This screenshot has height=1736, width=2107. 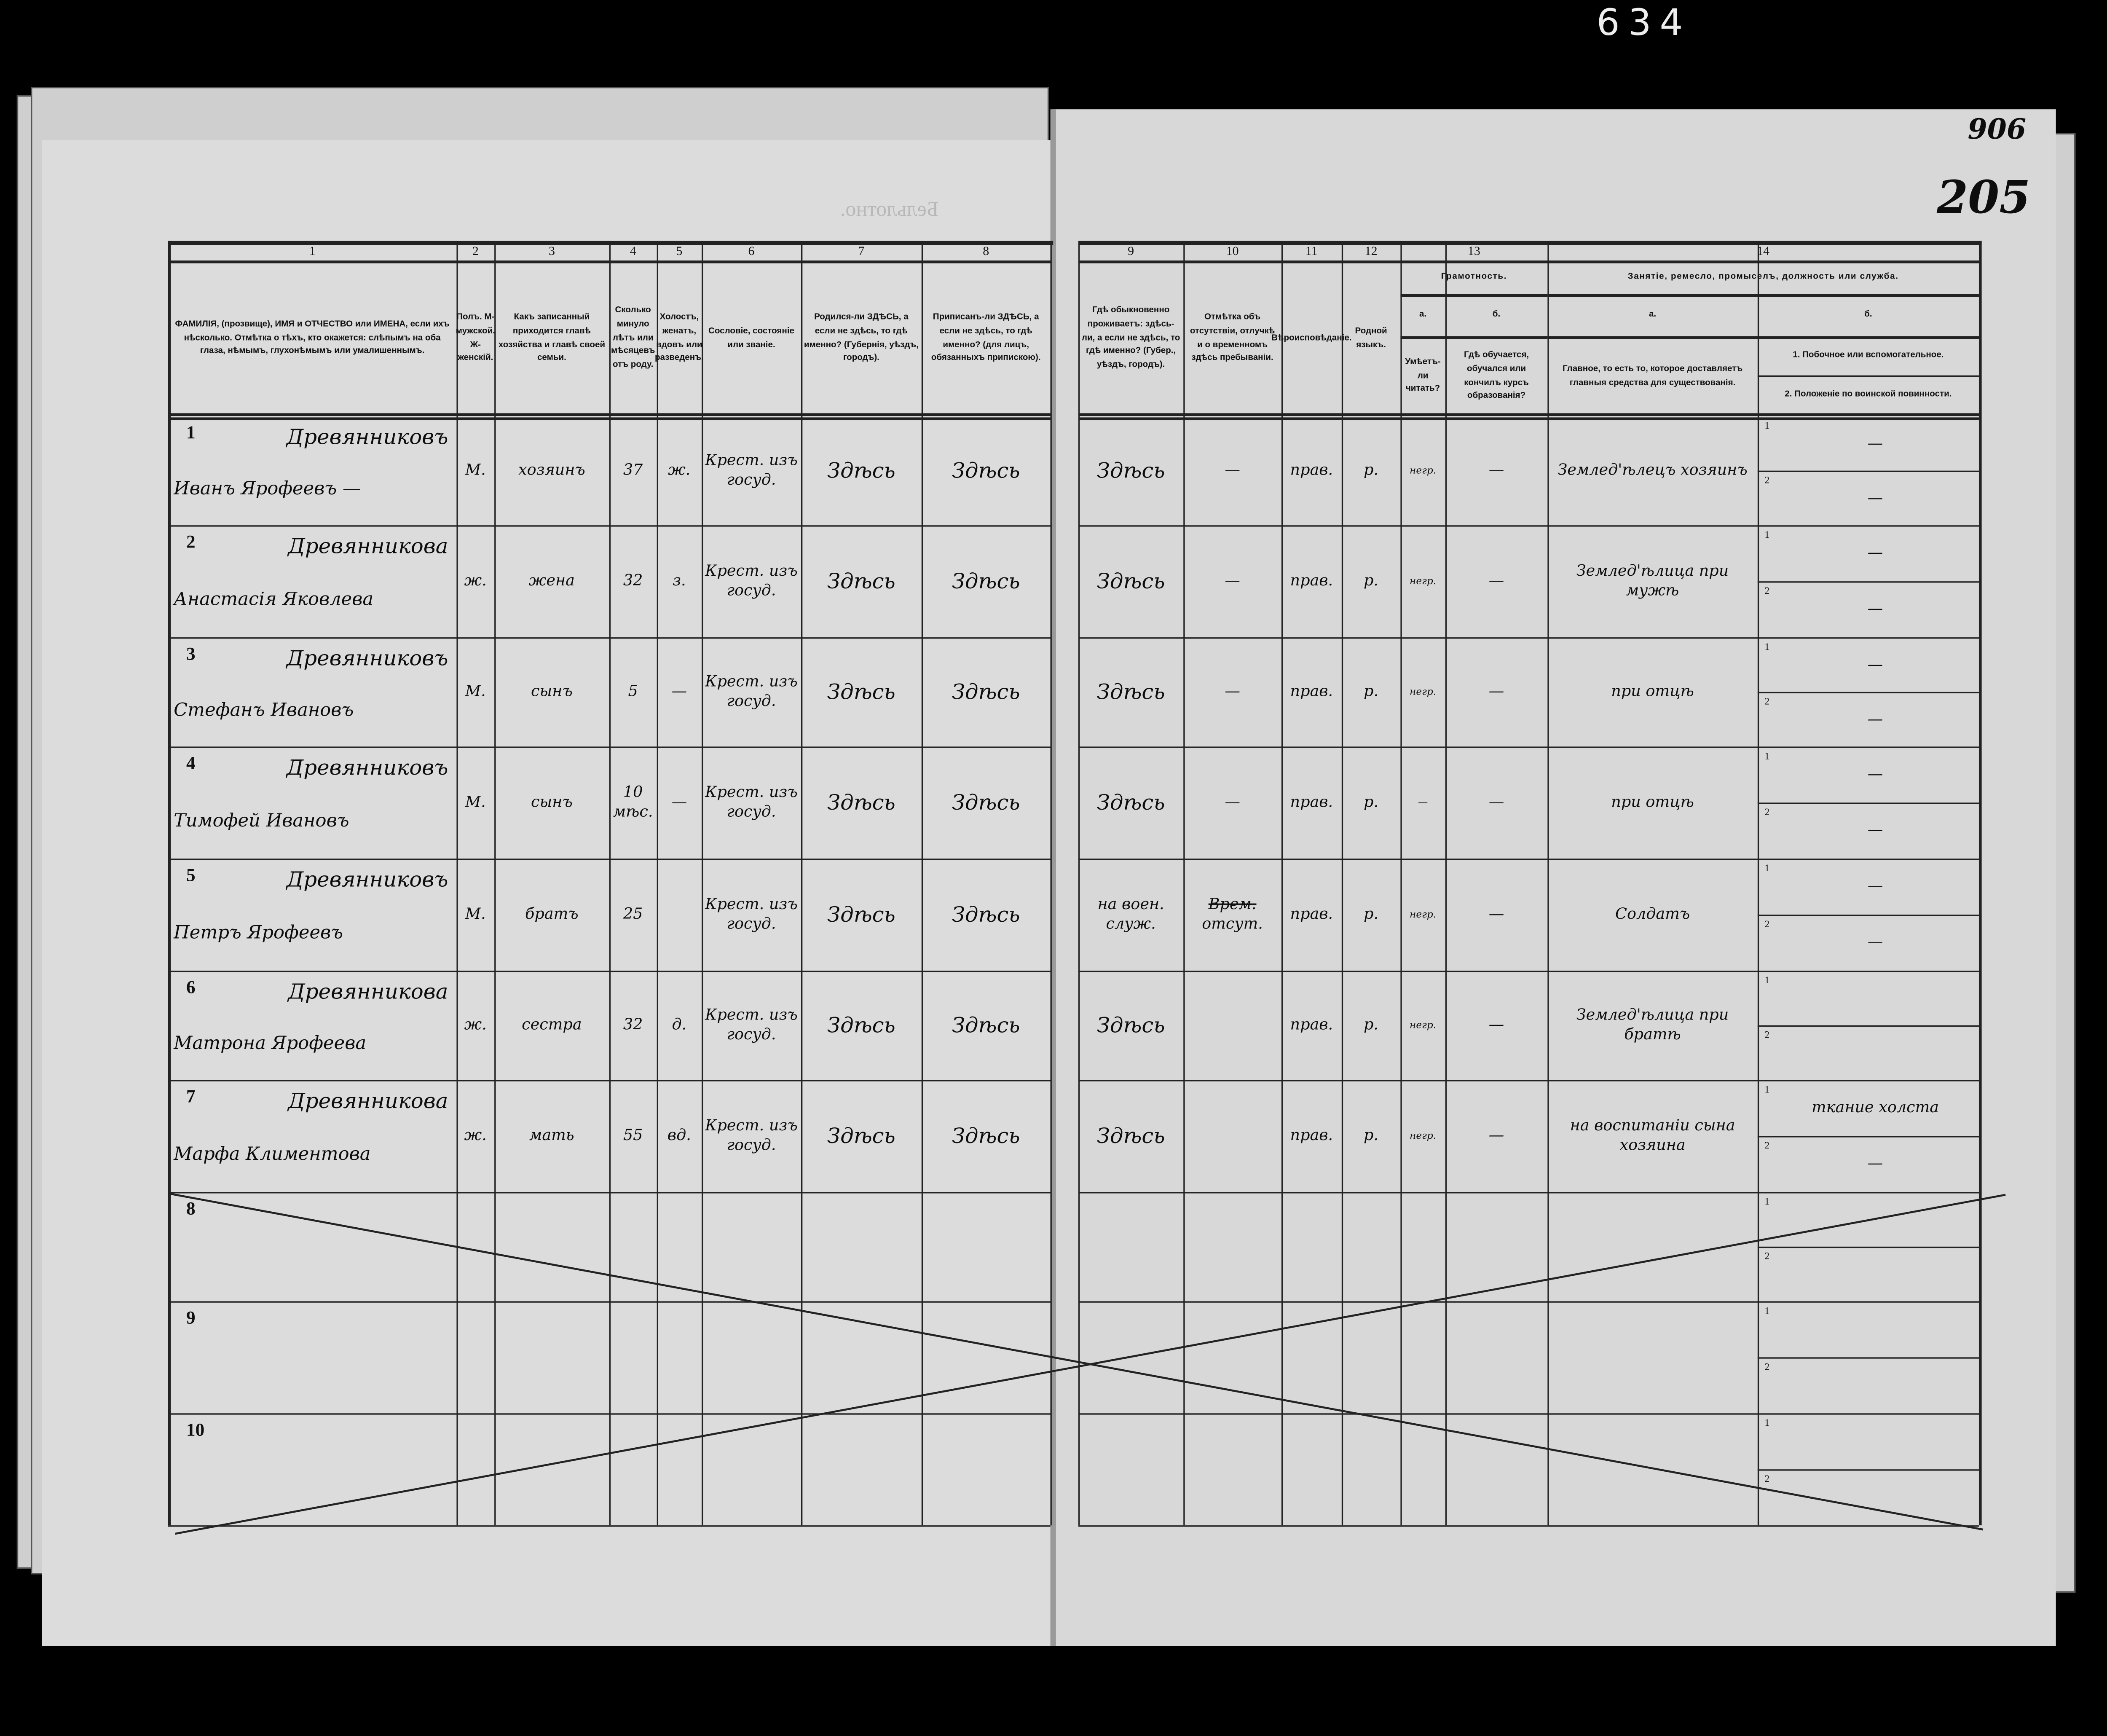 I want to click on column-number: 5, so click(x=679, y=251).